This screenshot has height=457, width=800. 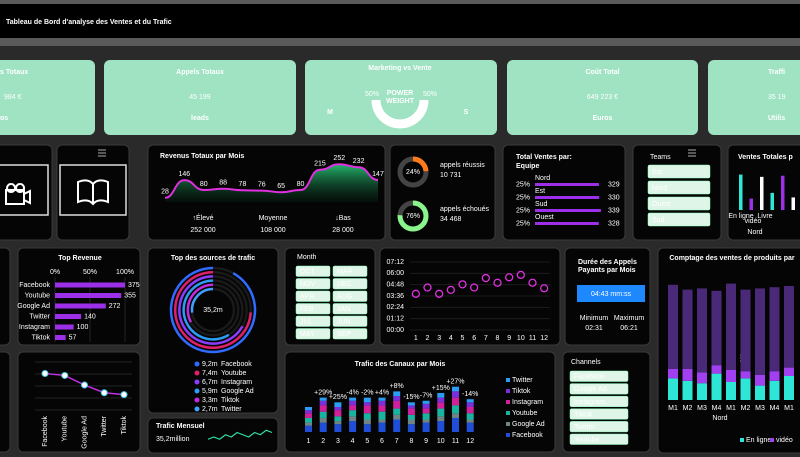 I want to click on card-value: 04:43 mm:ss, so click(x=611, y=294).